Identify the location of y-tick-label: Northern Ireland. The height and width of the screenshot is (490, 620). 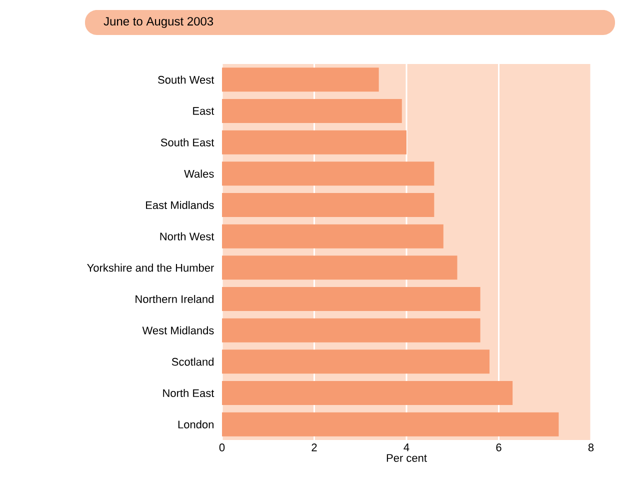
(175, 299).